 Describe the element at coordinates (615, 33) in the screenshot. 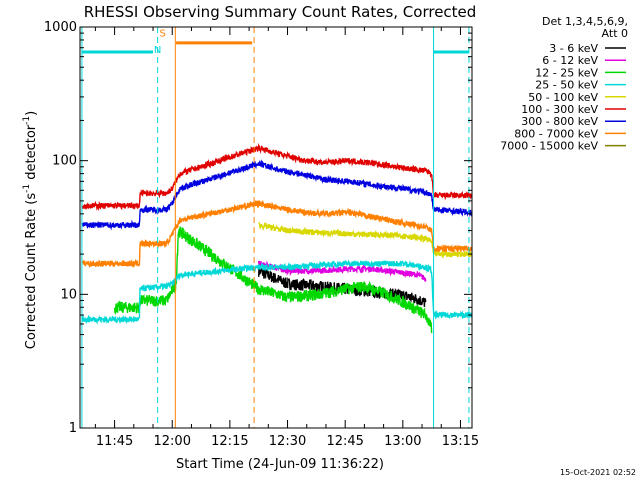

I see `legend-header-line2: Att 0` at that location.